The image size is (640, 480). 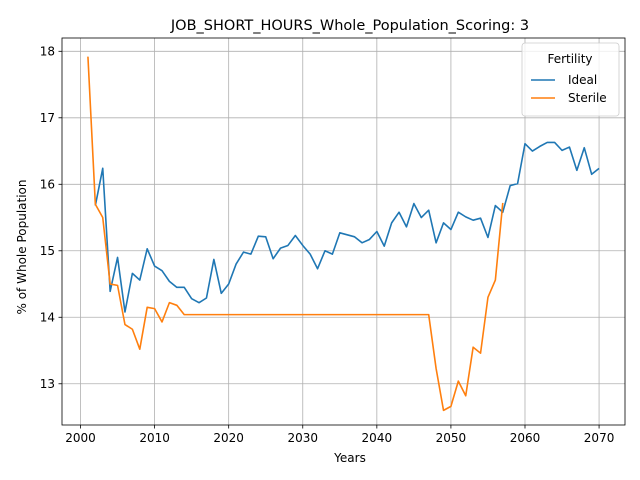 I want to click on x-tick-label: 2010, so click(x=154, y=438).